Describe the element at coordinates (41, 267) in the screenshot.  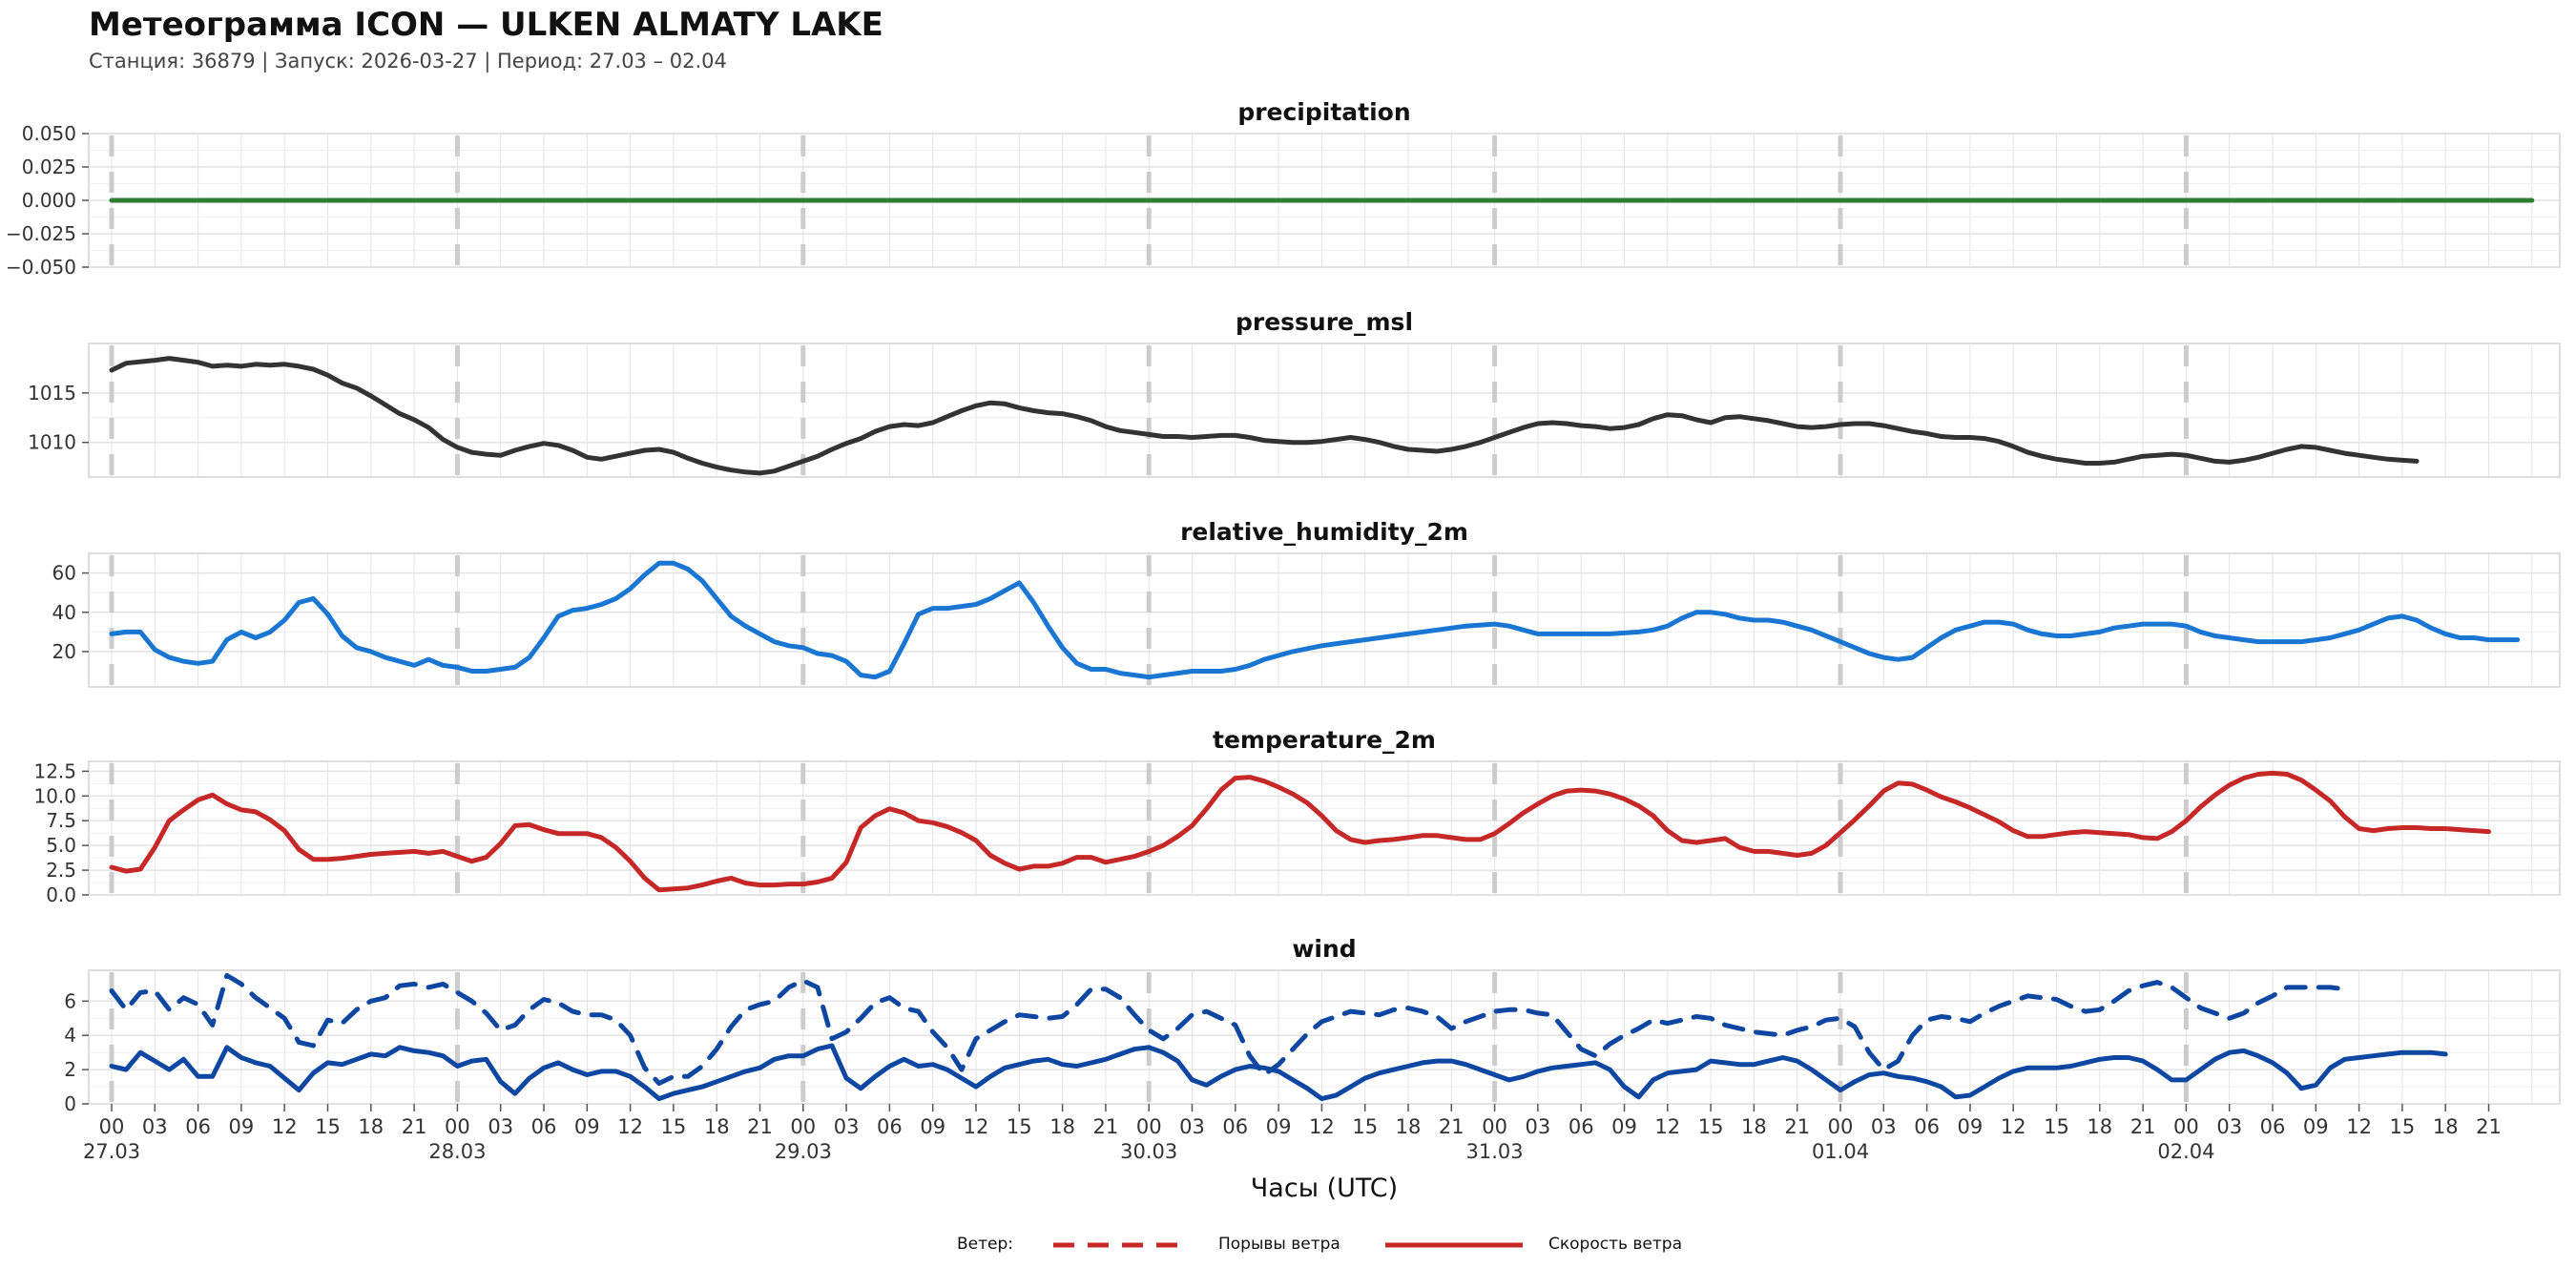
I see `y-tick-label: −0.050` at that location.